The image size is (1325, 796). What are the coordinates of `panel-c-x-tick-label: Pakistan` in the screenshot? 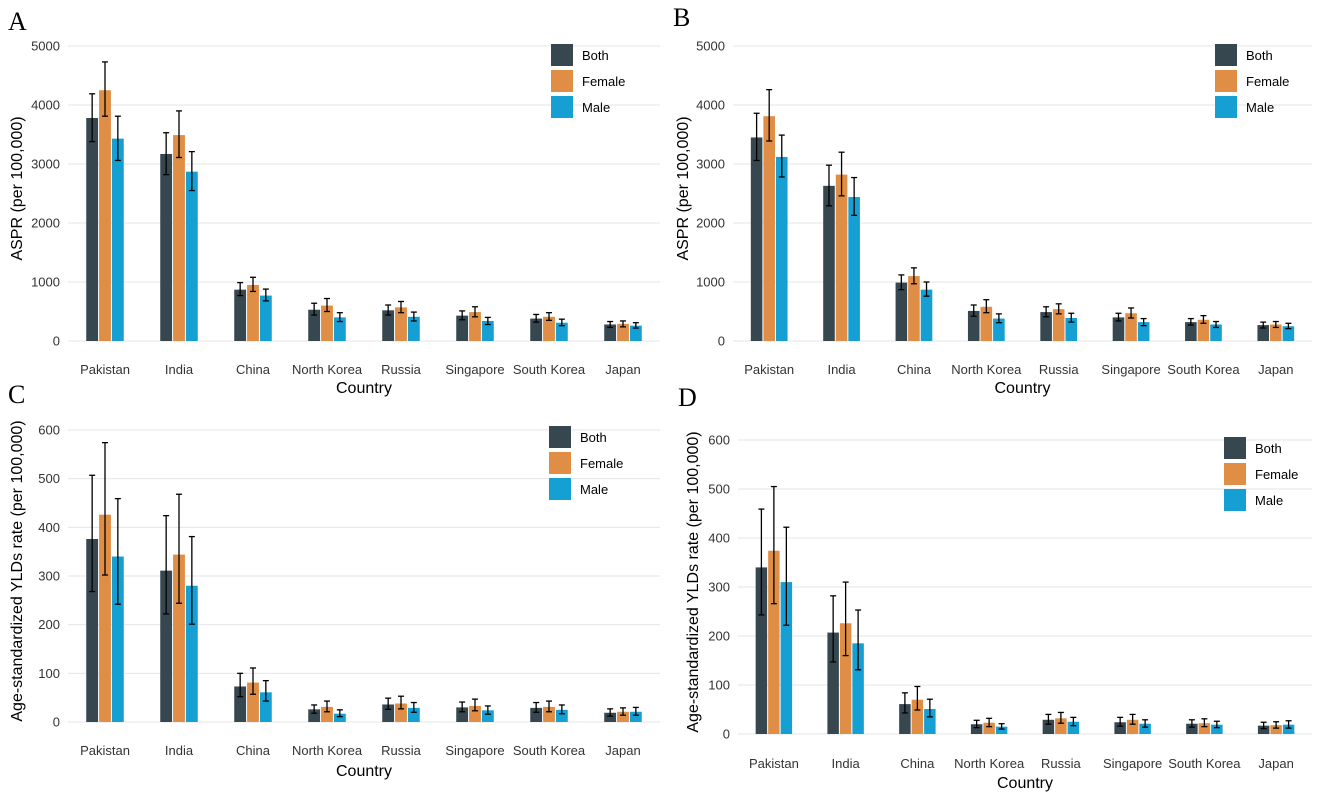 It's located at (105, 750).